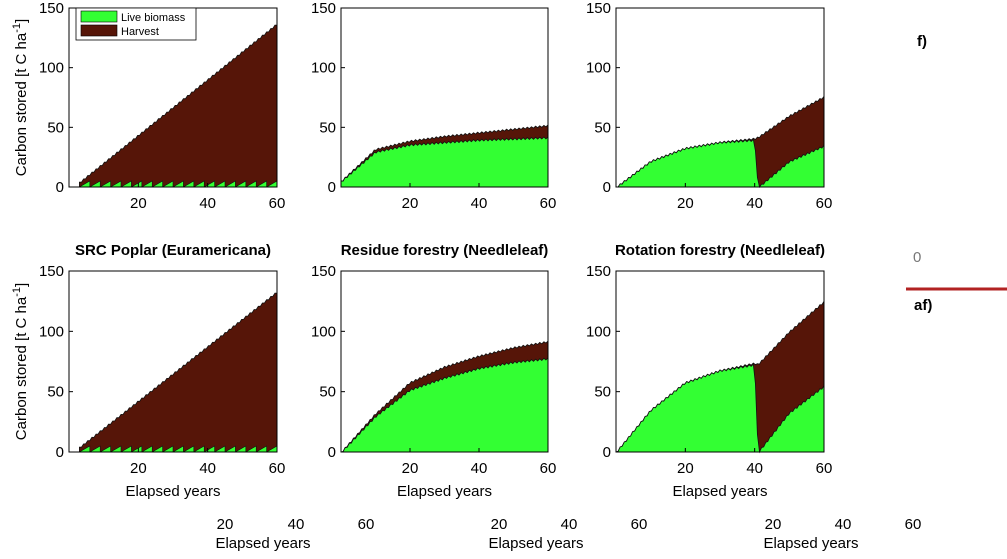 This screenshot has height=559, width=1007. Describe the element at coordinates (140, 32) in the screenshot. I see `legend-label: Harvest` at that location.